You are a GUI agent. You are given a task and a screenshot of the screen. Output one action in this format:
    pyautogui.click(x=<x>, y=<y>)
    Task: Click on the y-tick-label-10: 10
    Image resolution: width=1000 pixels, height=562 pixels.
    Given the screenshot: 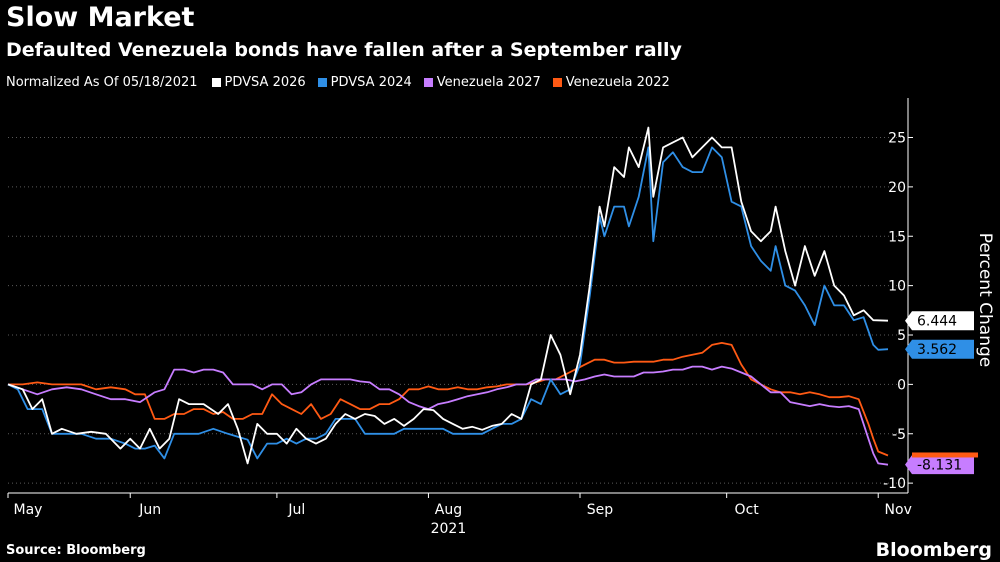 What is the action you would take?
    pyautogui.click(x=897, y=287)
    